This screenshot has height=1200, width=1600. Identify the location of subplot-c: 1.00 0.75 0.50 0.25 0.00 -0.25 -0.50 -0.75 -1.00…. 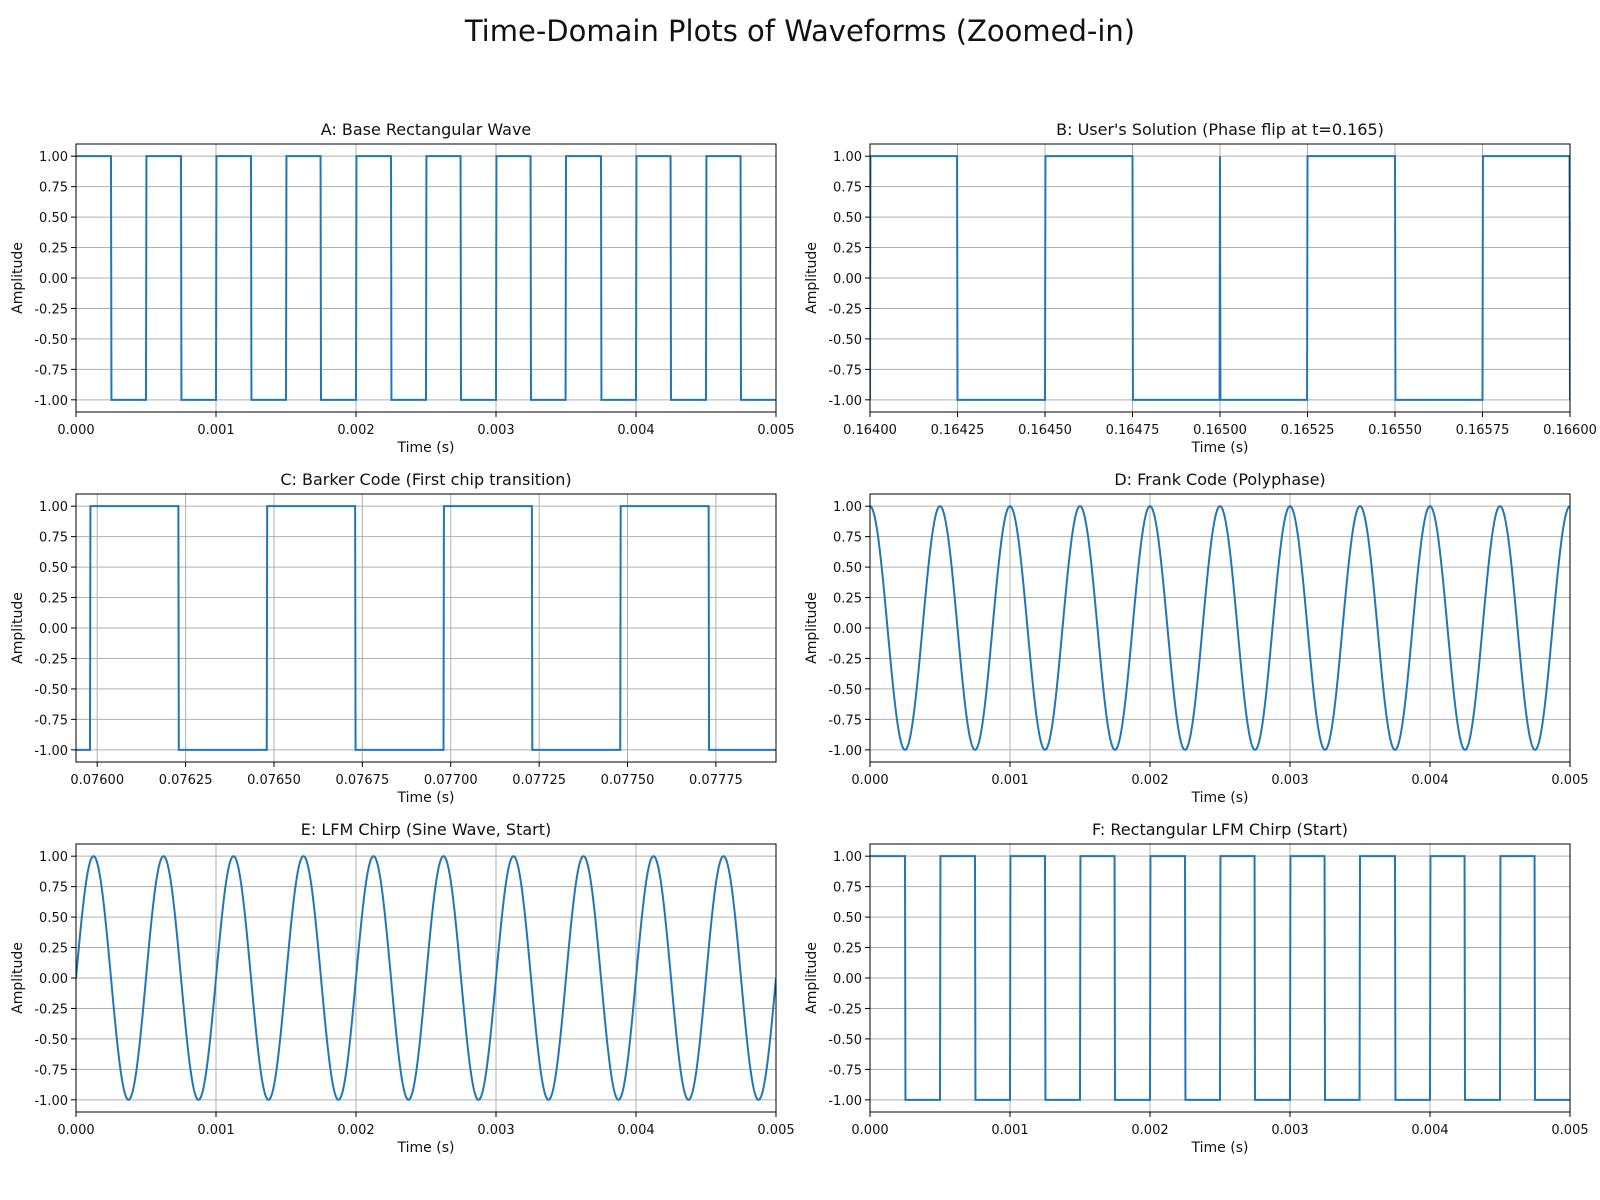
(393, 638).